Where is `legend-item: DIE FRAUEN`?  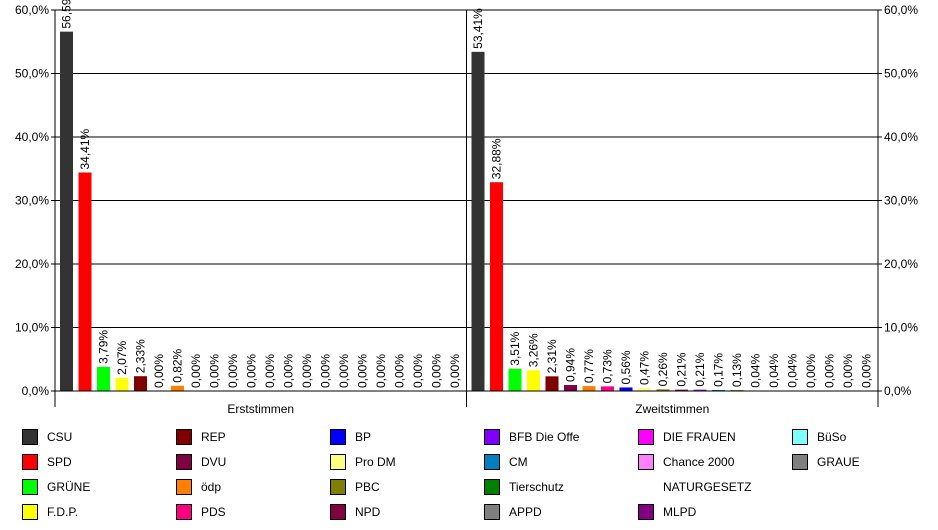
legend-item: DIE FRAUEN is located at coordinates (715, 436).